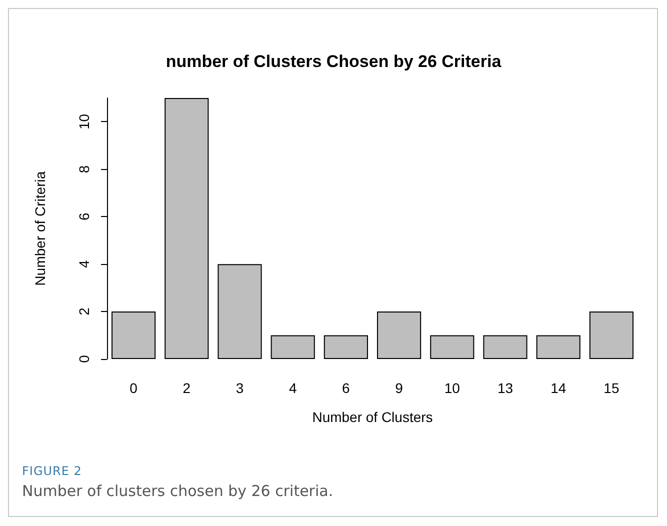 This screenshot has height=526, width=667. What do you see at coordinates (505, 388) in the screenshot?
I see `x-tick-label: 13` at bounding box center [505, 388].